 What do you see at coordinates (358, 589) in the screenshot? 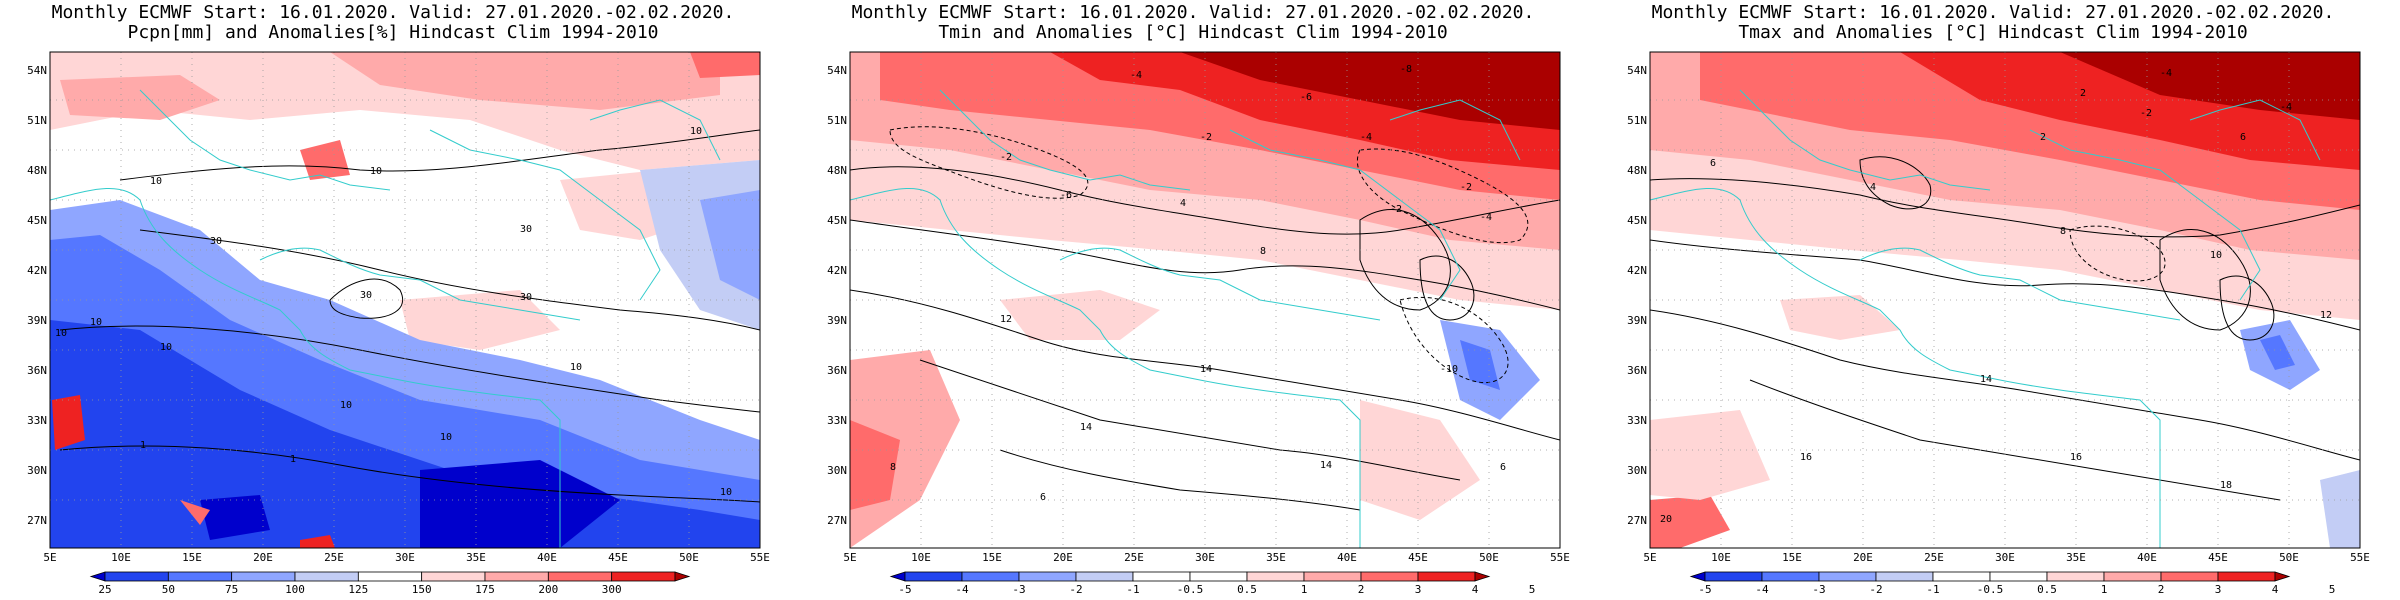
I see `colorbar-label: 125` at bounding box center [358, 589].